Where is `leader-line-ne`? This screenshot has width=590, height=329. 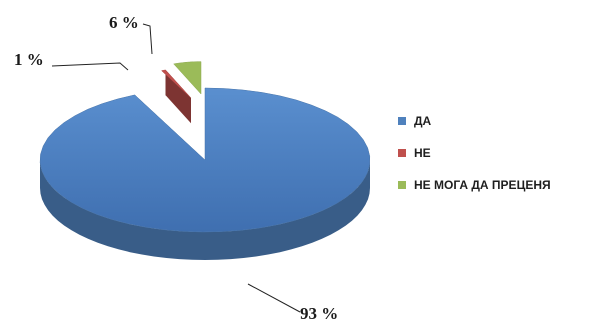
leader-line-ne is located at coordinates (90, 66).